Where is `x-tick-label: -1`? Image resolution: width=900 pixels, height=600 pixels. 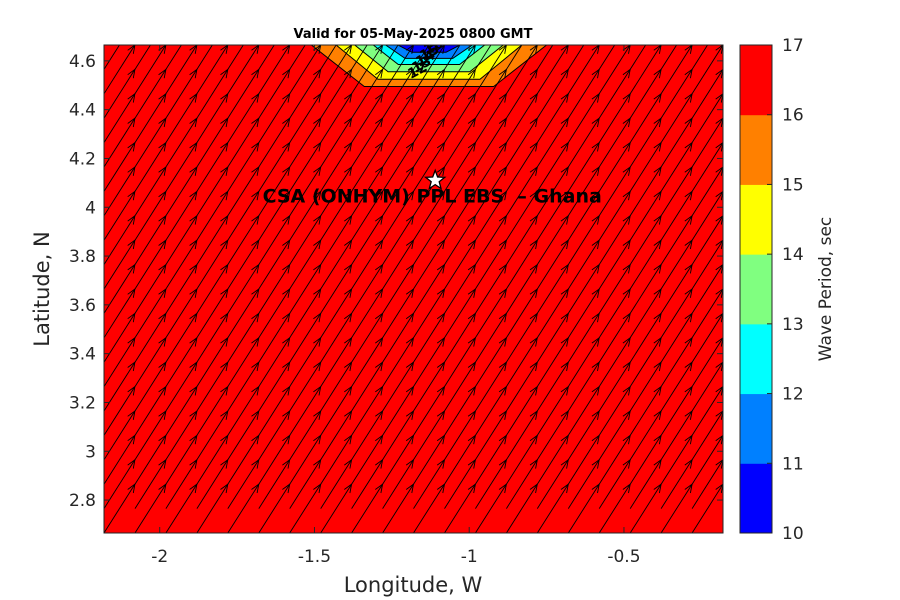
x-tick-label: -1 is located at coordinates (469, 557).